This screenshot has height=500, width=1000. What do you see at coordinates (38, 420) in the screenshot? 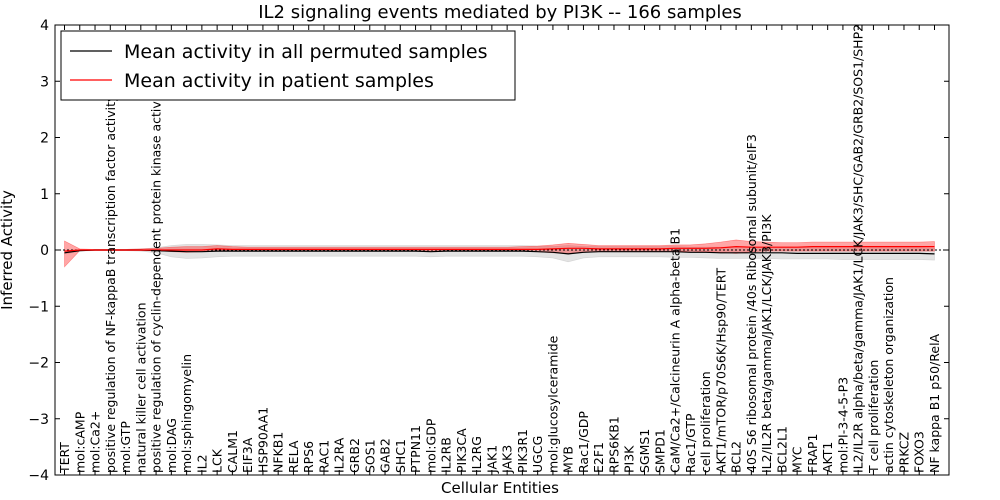
I see `y-tick-label: −3` at bounding box center [38, 420].